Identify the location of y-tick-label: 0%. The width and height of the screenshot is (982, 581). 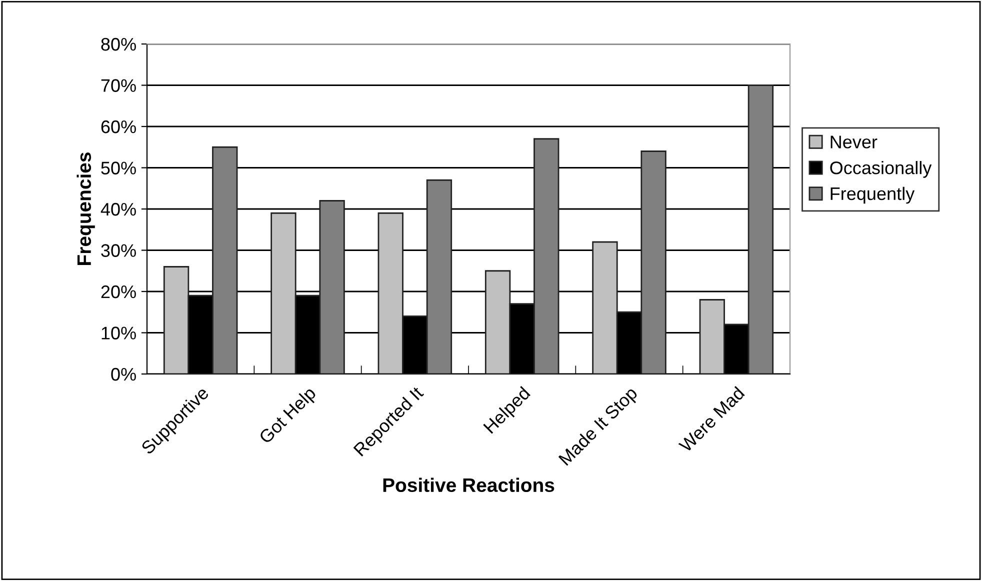
(123, 374).